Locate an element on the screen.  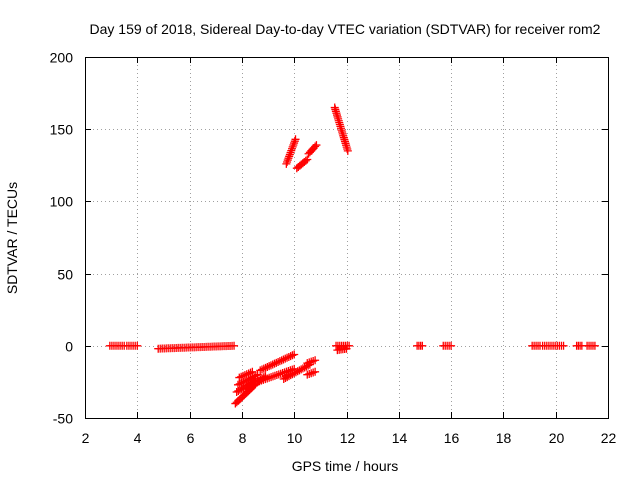
y-tick-label: 100 is located at coordinates (62, 202).